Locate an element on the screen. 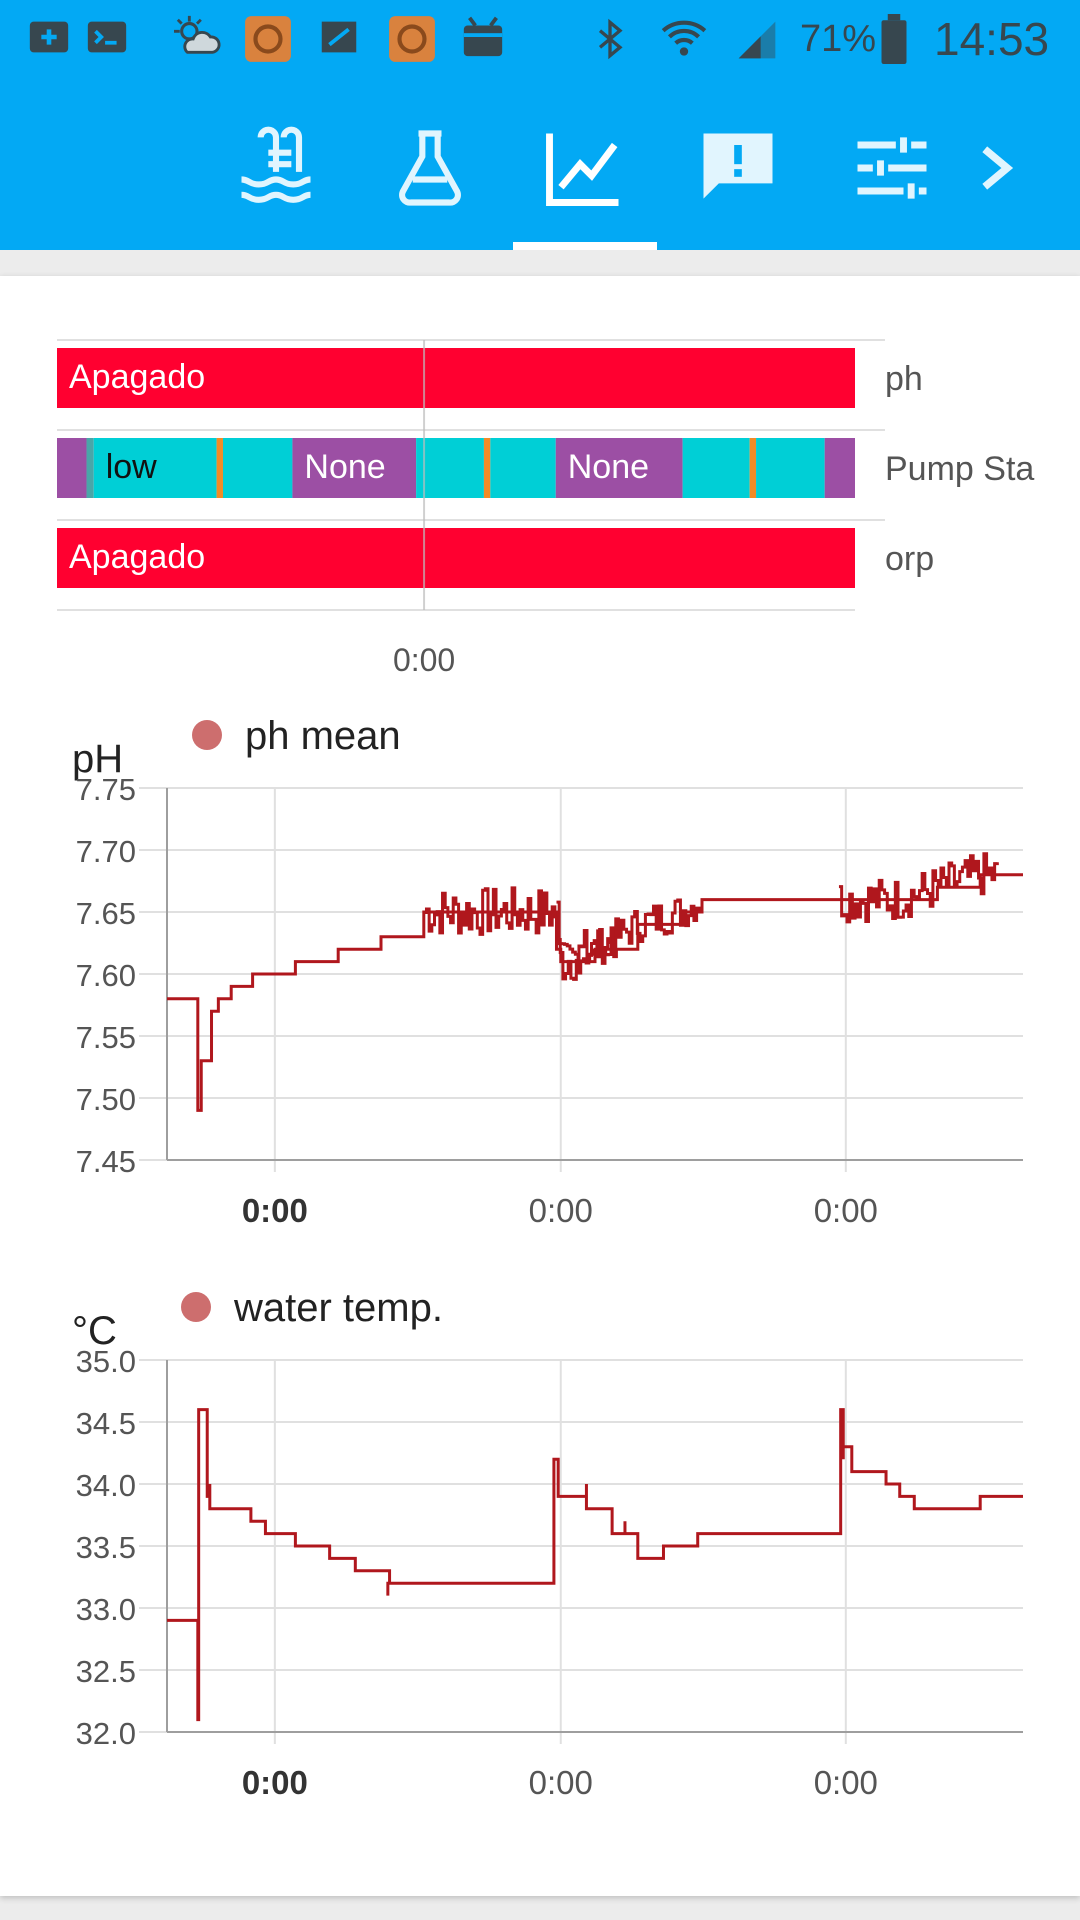  y-tick-label: 7.65 is located at coordinates (106, 913).